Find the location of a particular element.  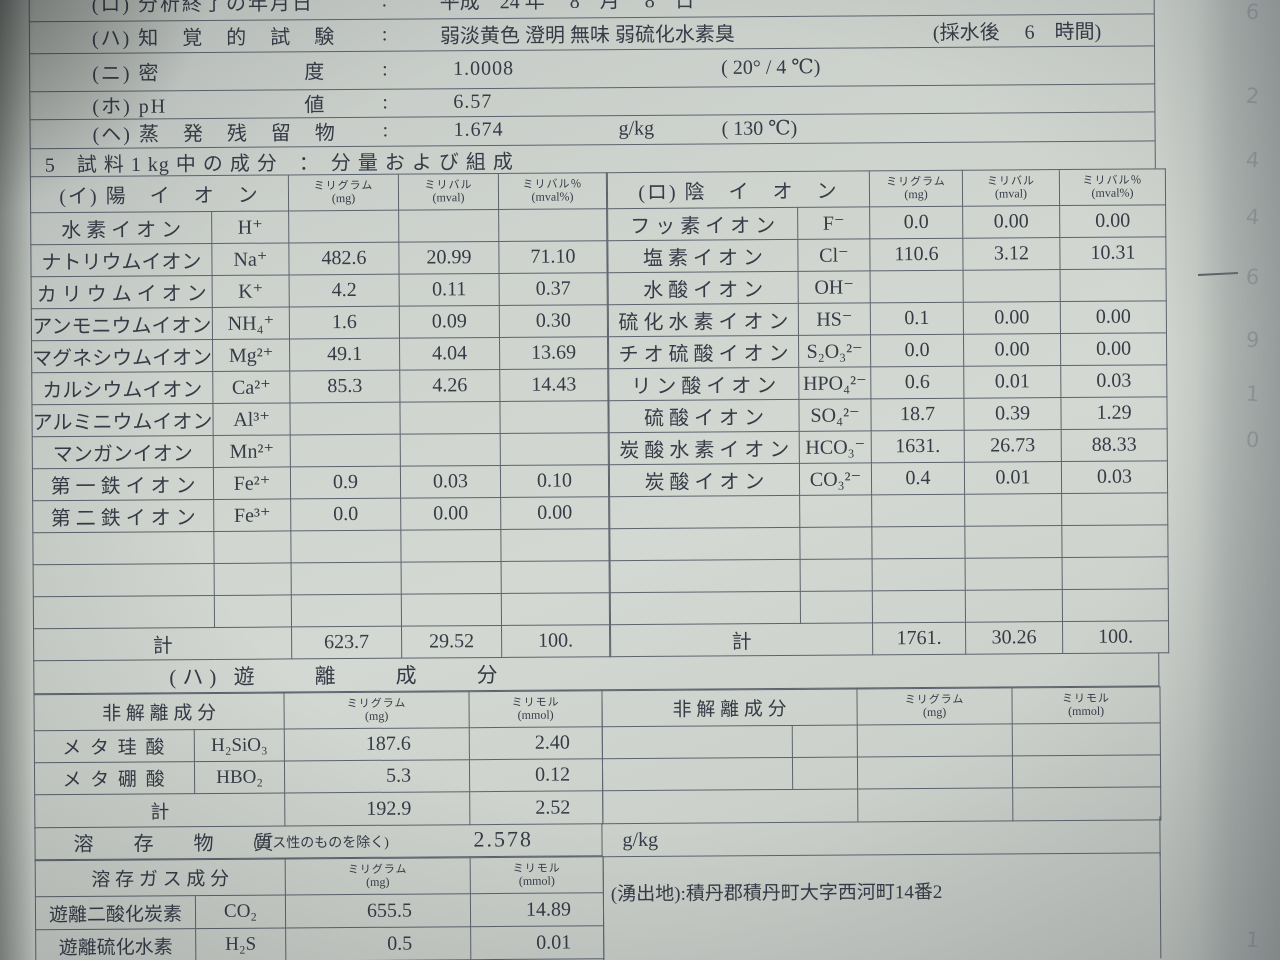

ion-formula-cell: F⁻ is located at coordinates (833, 223).